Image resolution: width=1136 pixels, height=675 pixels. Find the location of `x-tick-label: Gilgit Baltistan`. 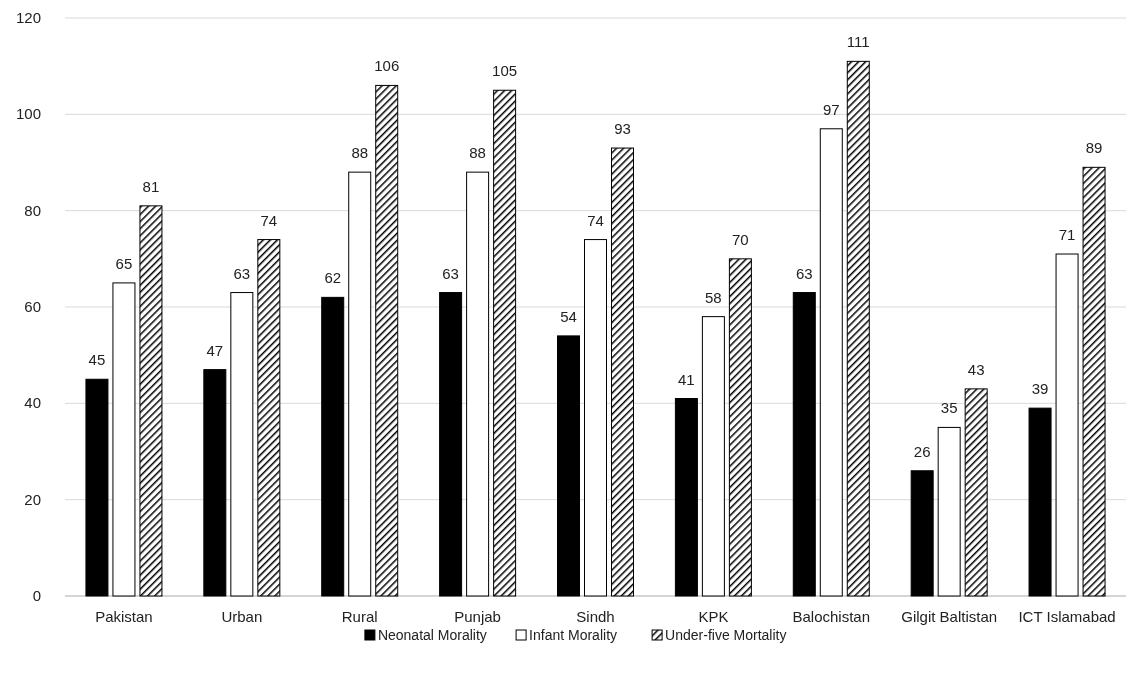

x-tick-label: Gilgit Baltistan is located at coordinates (949, 616).